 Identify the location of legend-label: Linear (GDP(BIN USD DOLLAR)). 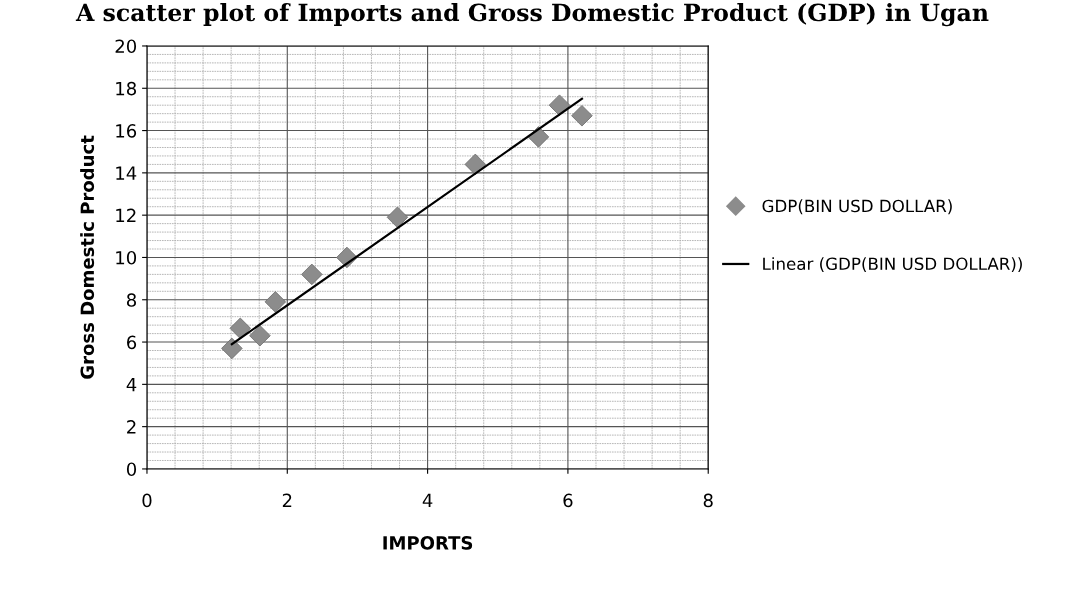
(892, 265).